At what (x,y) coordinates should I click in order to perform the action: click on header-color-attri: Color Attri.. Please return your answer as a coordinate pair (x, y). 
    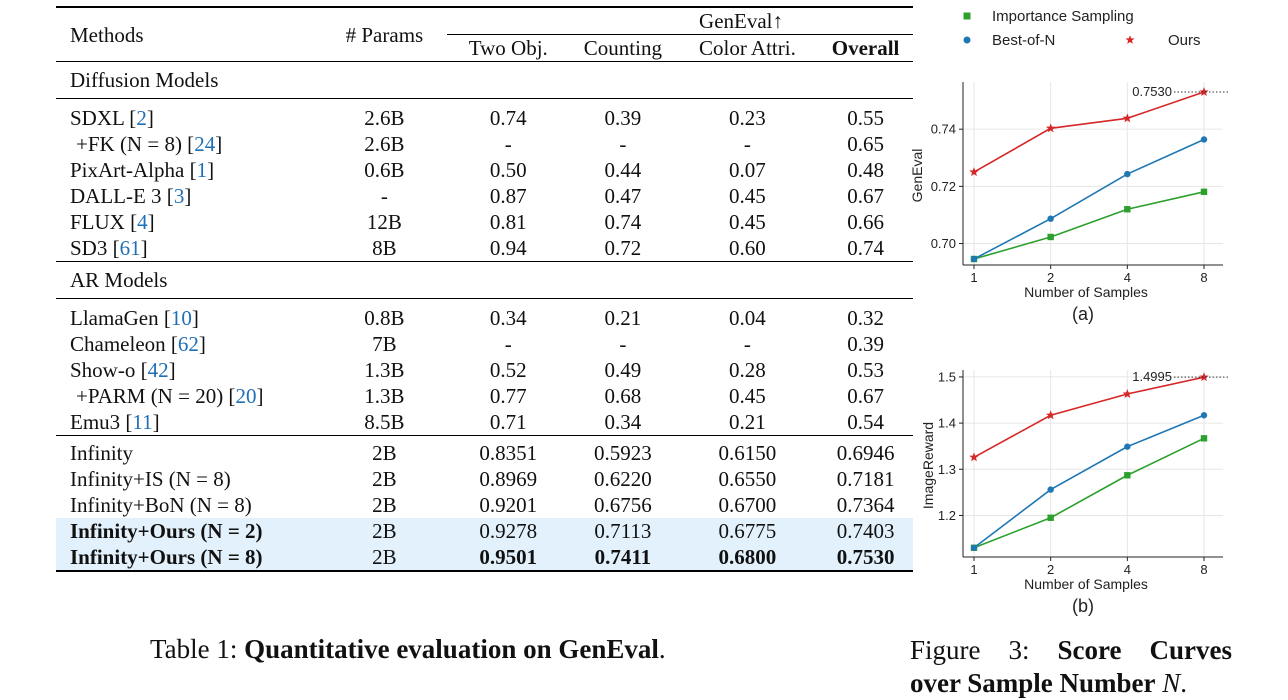
    Looking at the image, I should click on (747, 48).